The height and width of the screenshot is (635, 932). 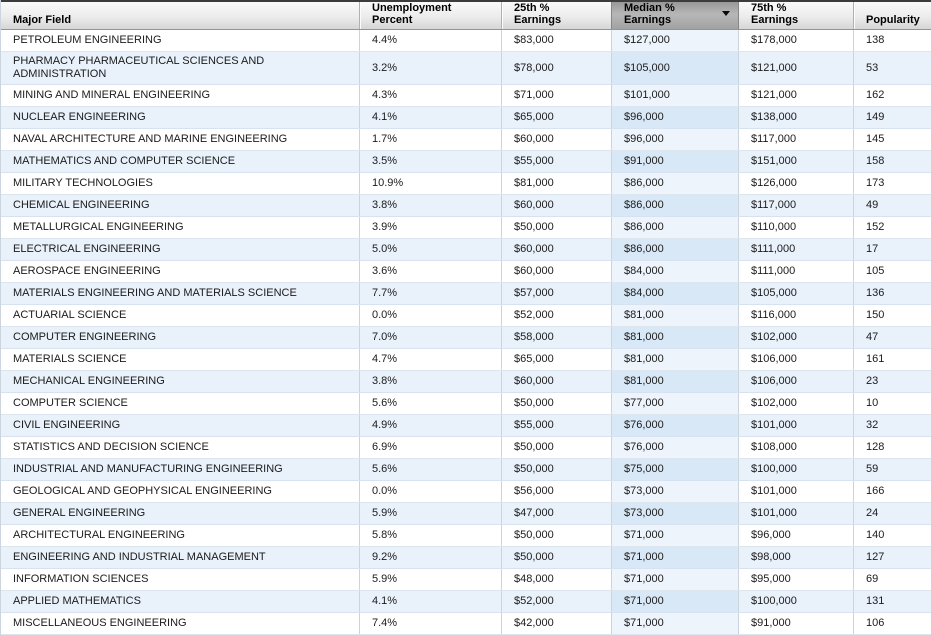 What do you see at coordinates (430, 425) in the screenshot?
I see `cell-unemployment: 4.9%` at bounding box center [430, 425].